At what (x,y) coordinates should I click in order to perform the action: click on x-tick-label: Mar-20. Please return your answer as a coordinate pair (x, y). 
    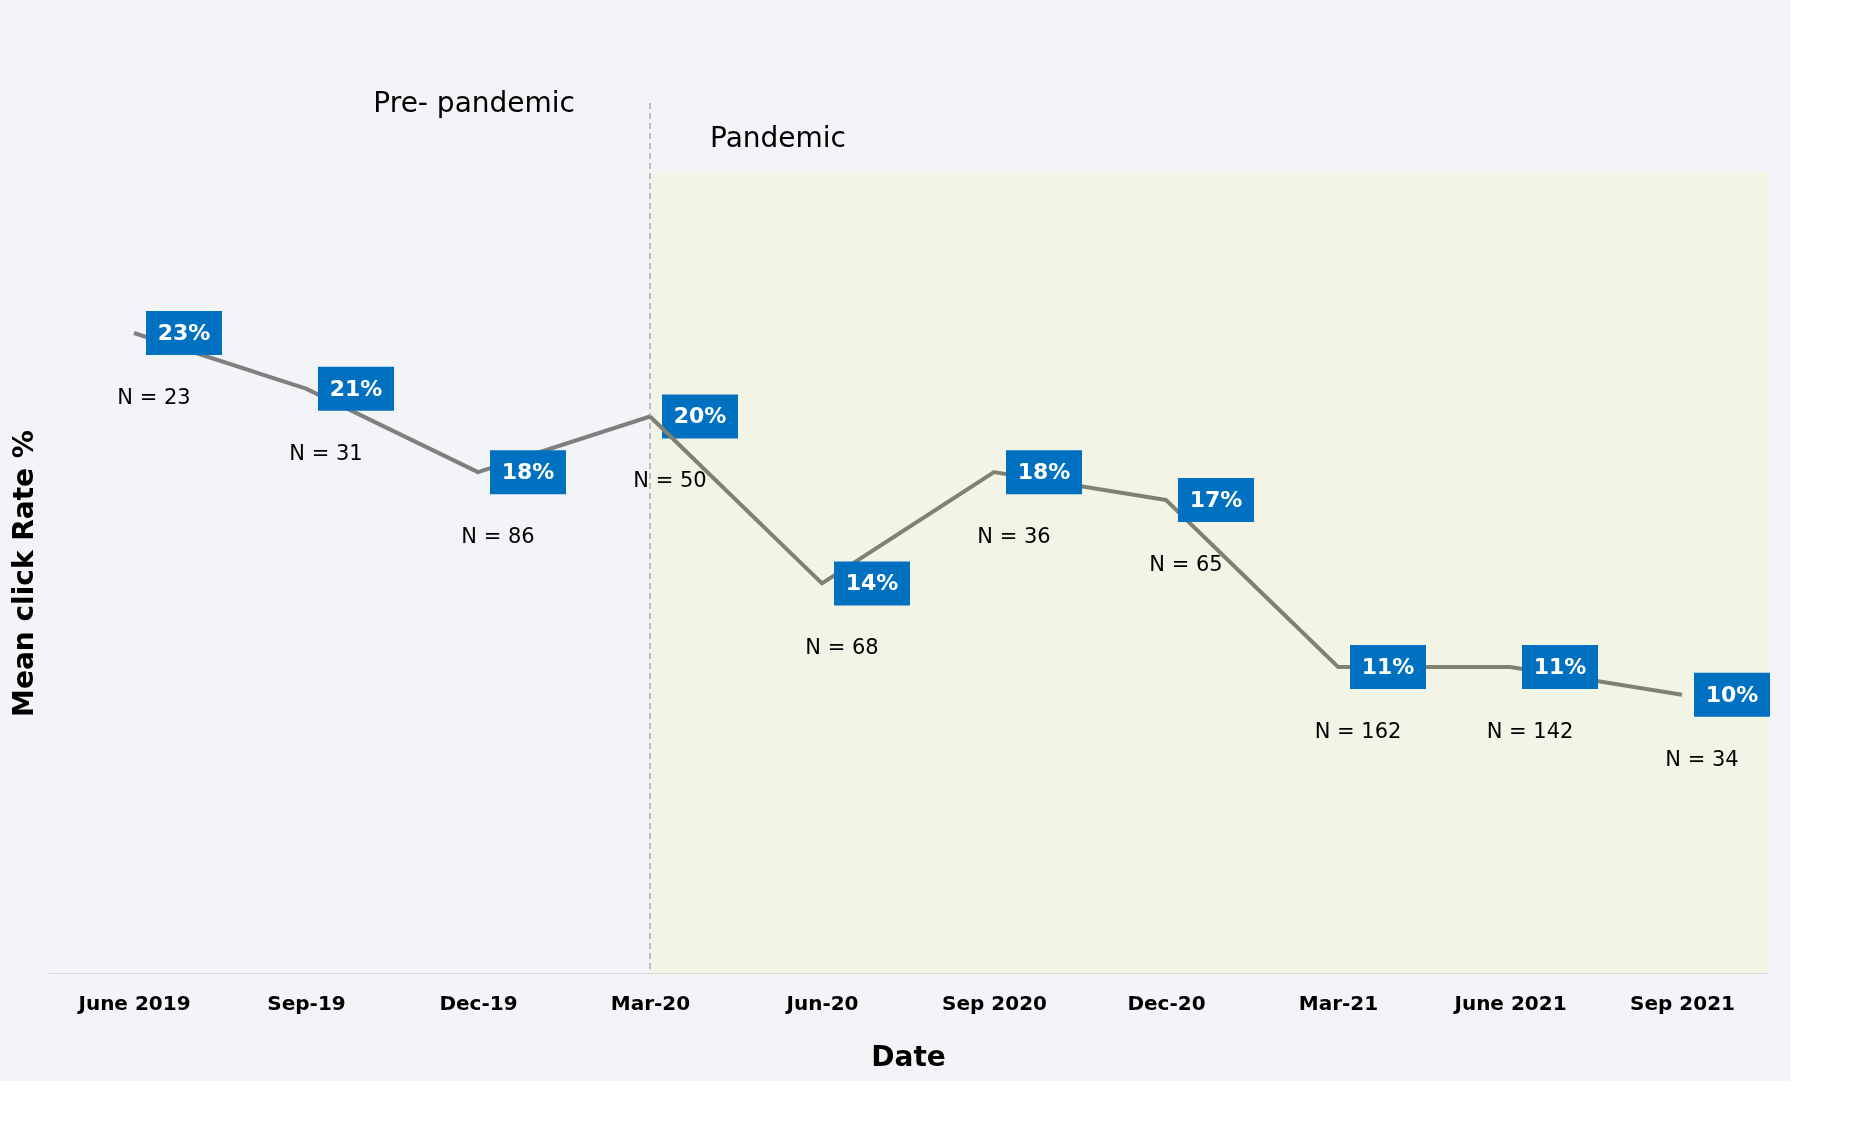
    Looking at the image, I should click on (650, 1002).